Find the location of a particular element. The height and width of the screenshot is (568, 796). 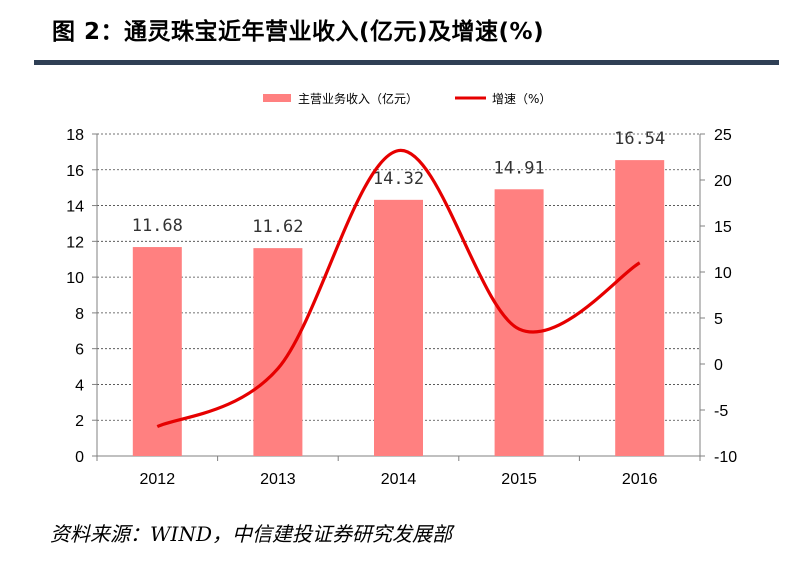

left-axis-tick-label: 2 is located at coordinates (79, 421).